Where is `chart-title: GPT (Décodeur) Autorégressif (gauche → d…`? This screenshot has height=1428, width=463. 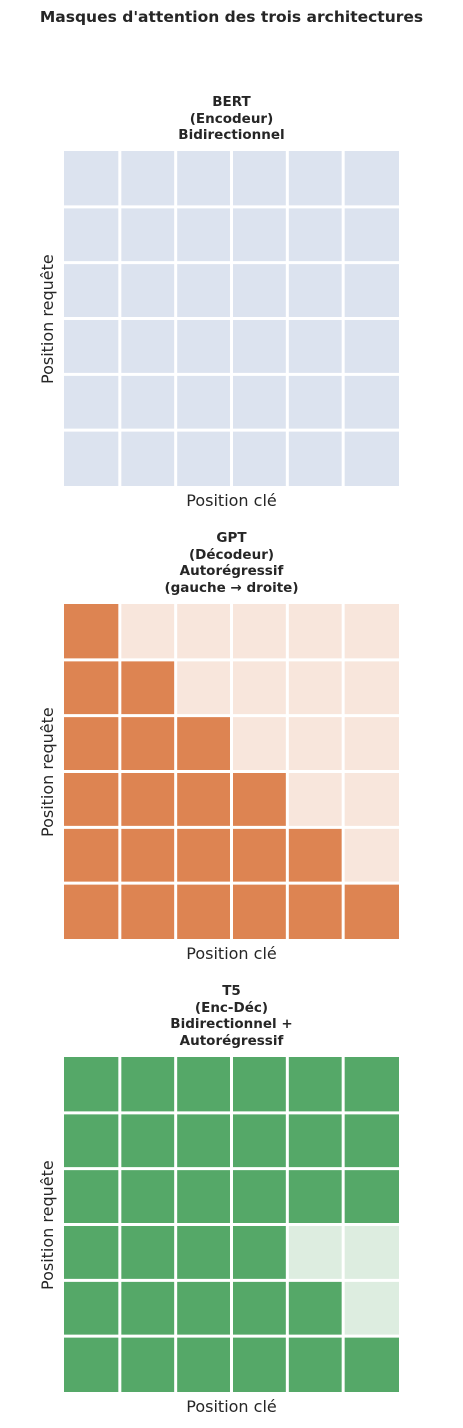 chart-title: GPT (Décodeur) Autorégressif (gauche → d… is located at coordinates (231, 563).